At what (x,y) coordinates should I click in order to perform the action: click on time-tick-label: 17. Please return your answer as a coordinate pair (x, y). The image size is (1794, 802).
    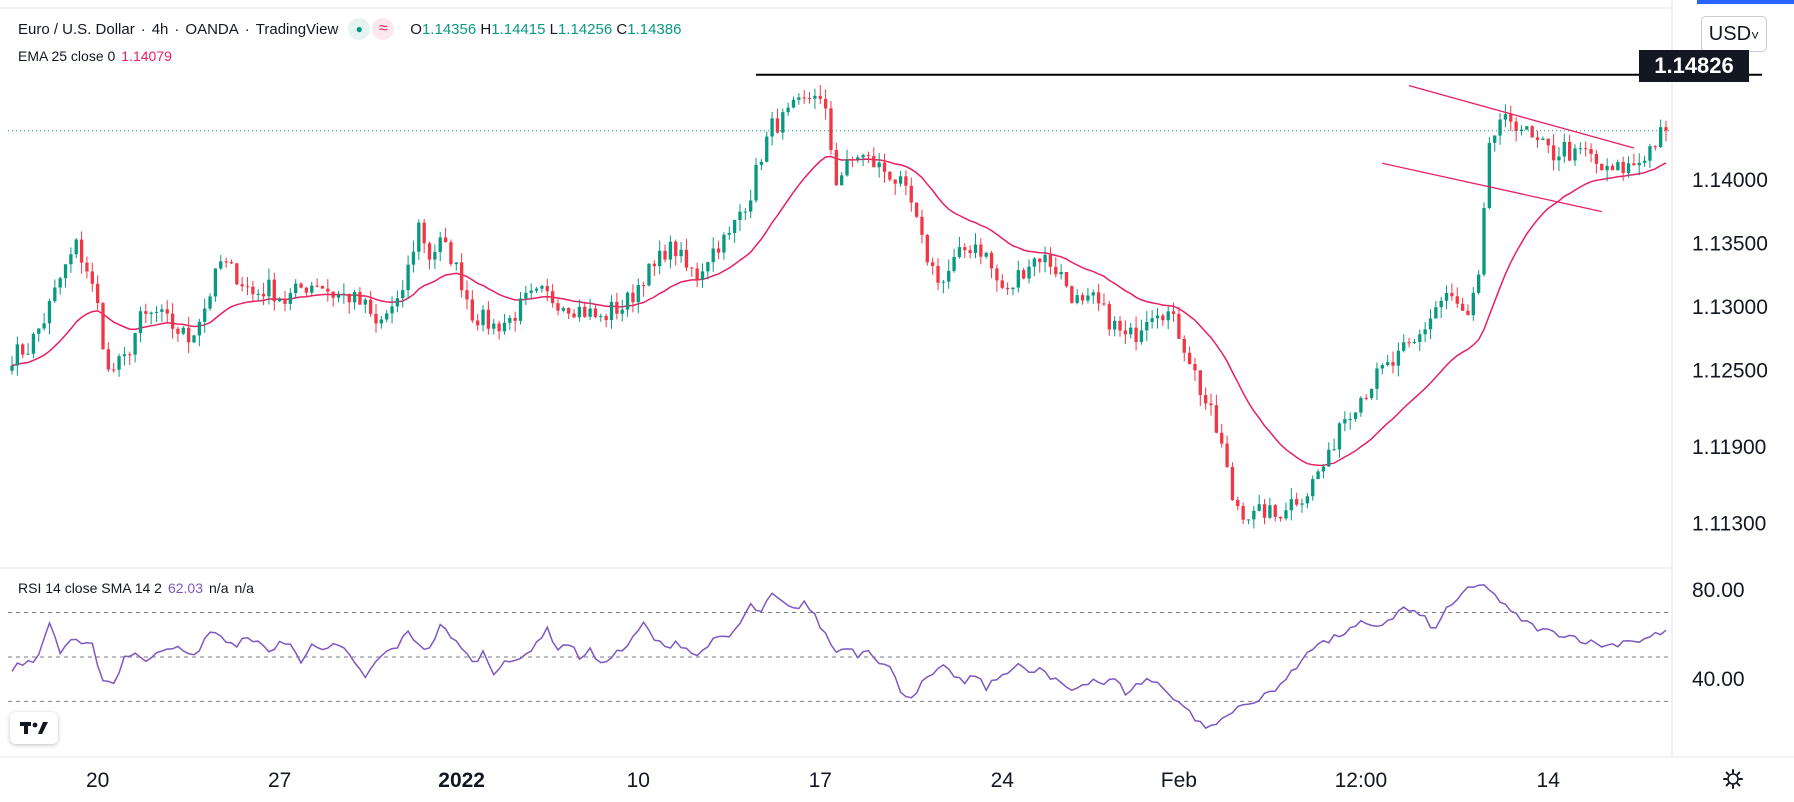
    Looking at the image, I should click on (820, 780).